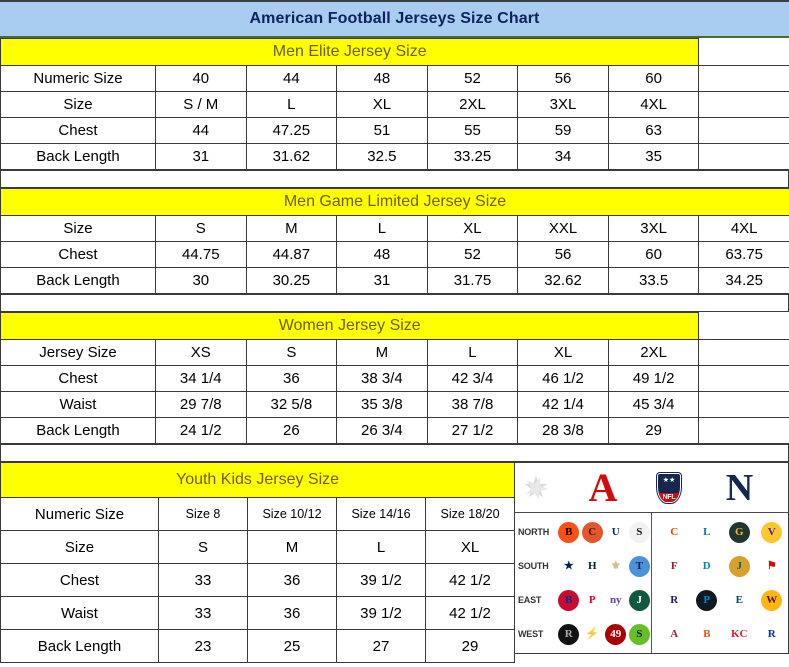  What do you see at coordinates (592, 565) in the screenshot?
I see `team-logo-glyph: H` at bounding box center [592, 565].